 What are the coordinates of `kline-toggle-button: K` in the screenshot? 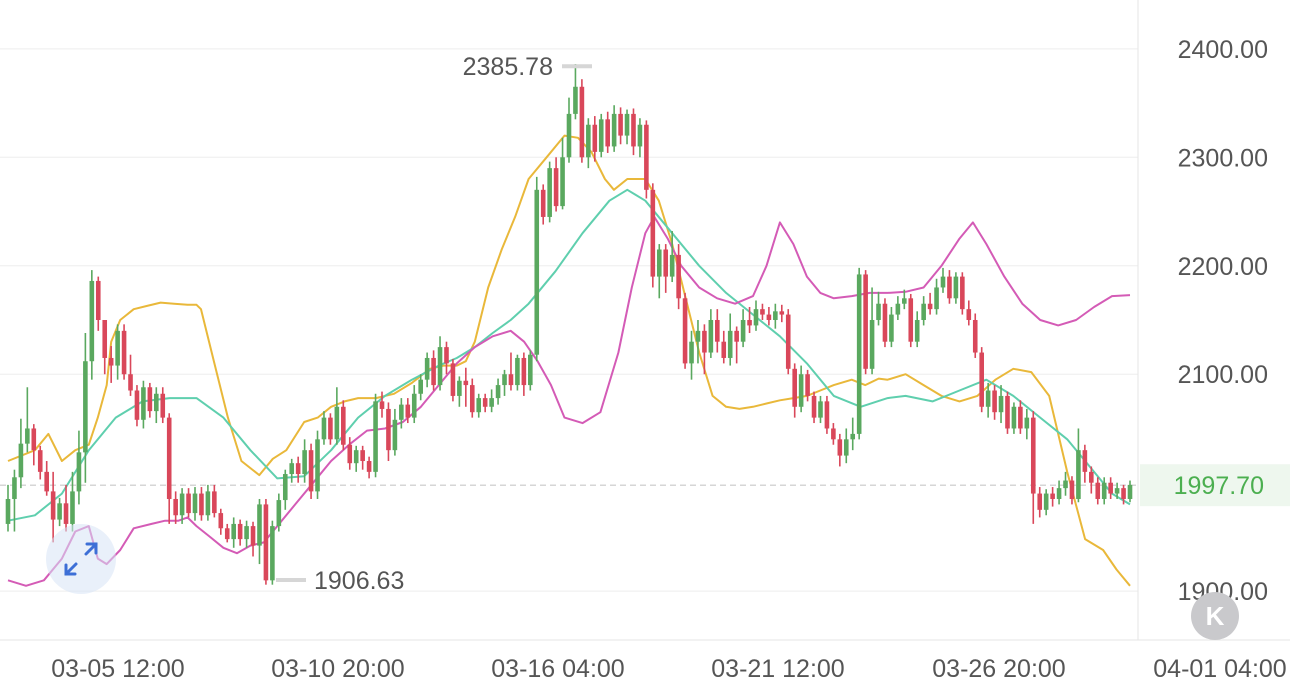 It's located at (1215, 616).